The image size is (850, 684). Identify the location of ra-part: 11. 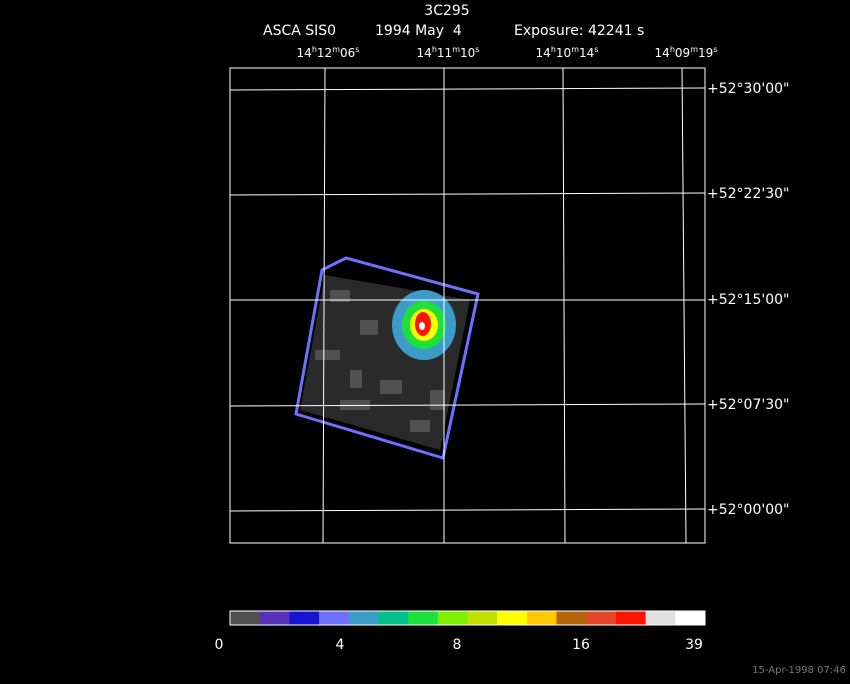
(444, 53).